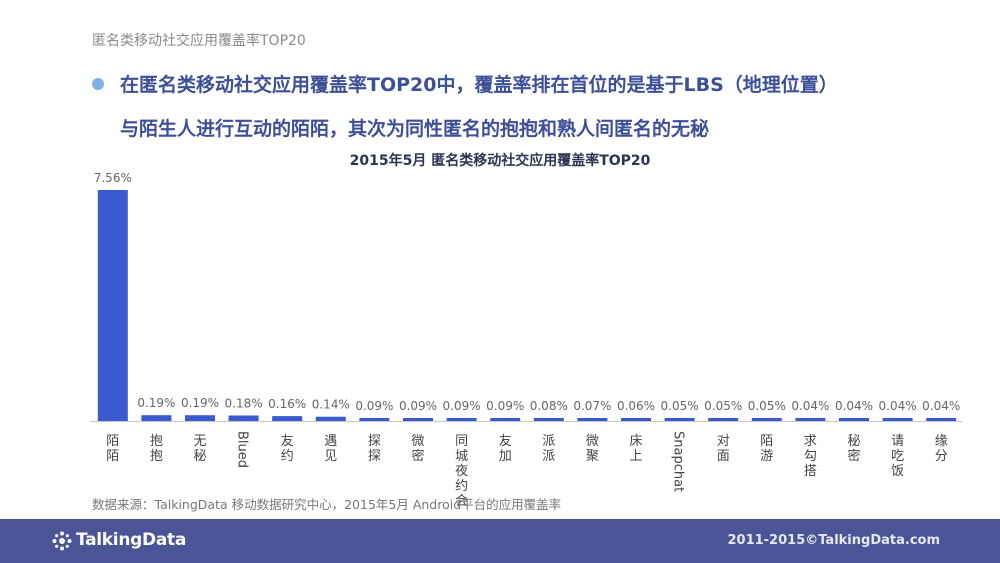 This screenshot has width=1000, height=563. Describe the element at coordinates (592, 449) in the screenshot. I see `category-tick-label: 微聚` at that location.